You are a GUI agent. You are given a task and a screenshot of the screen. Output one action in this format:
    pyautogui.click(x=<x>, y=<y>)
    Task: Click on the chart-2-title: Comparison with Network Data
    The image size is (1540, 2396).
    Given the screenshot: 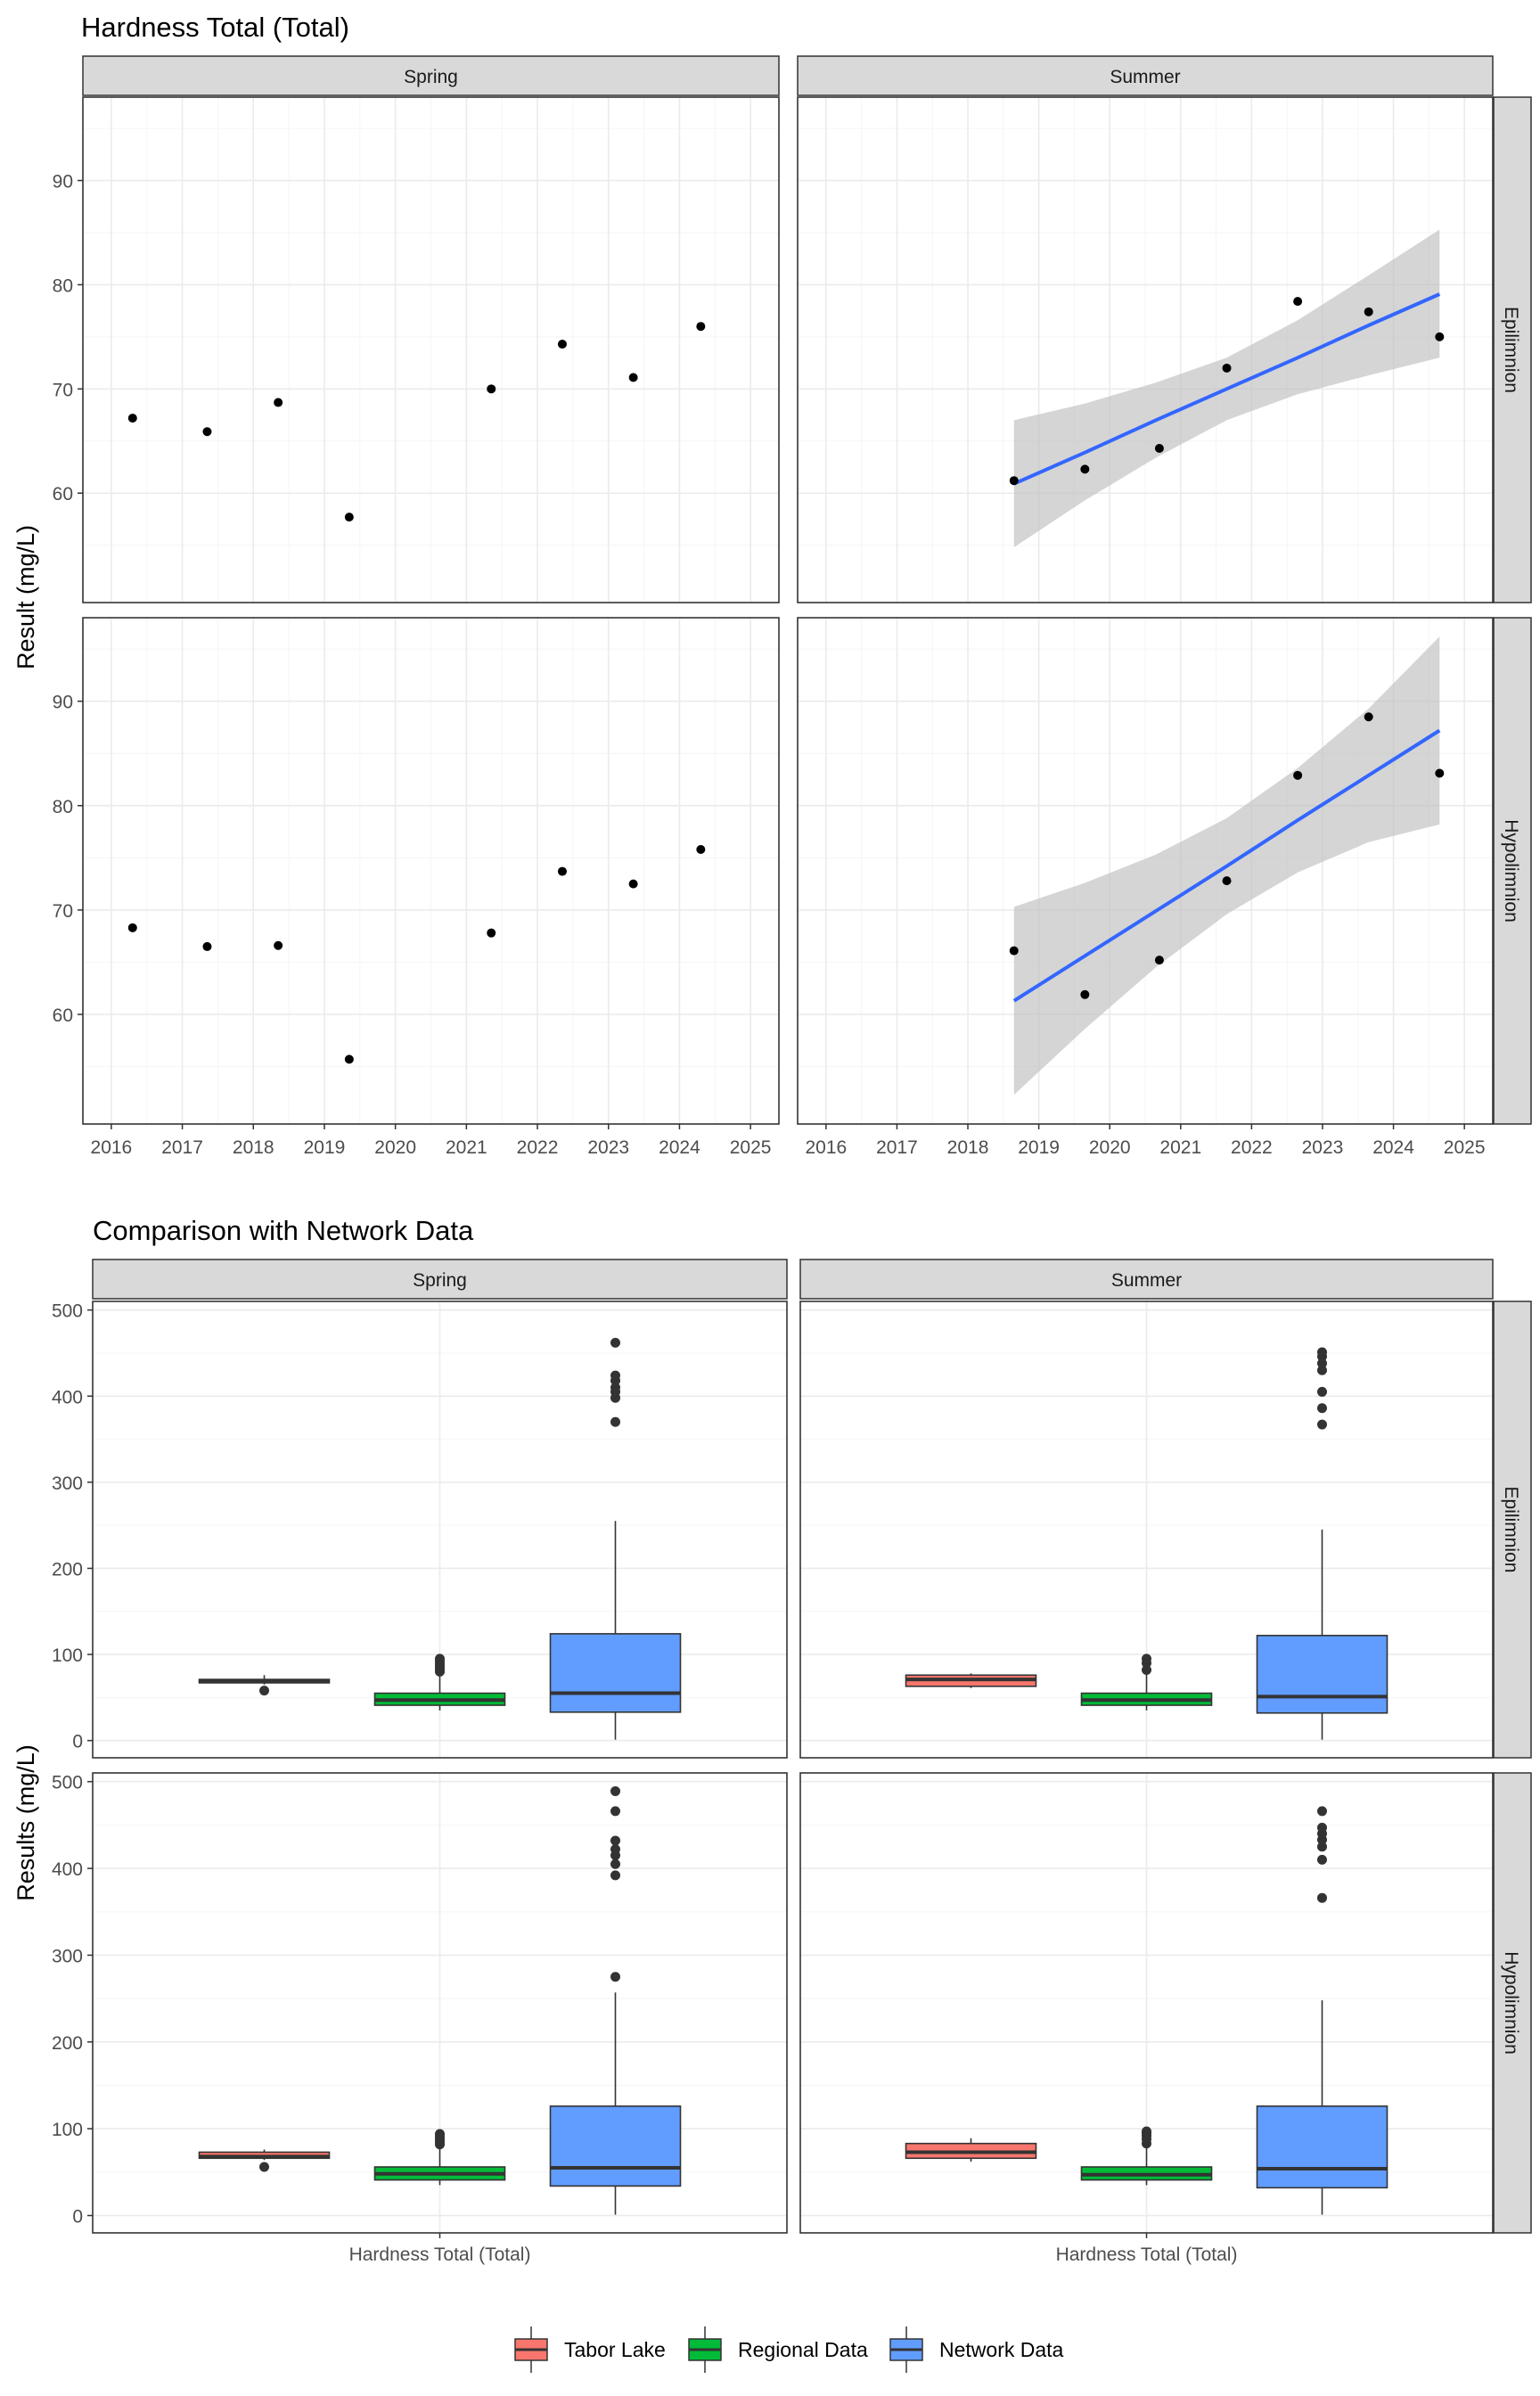 What is the action you would take?
    pyautogui.click(x=283, y=1230)
    